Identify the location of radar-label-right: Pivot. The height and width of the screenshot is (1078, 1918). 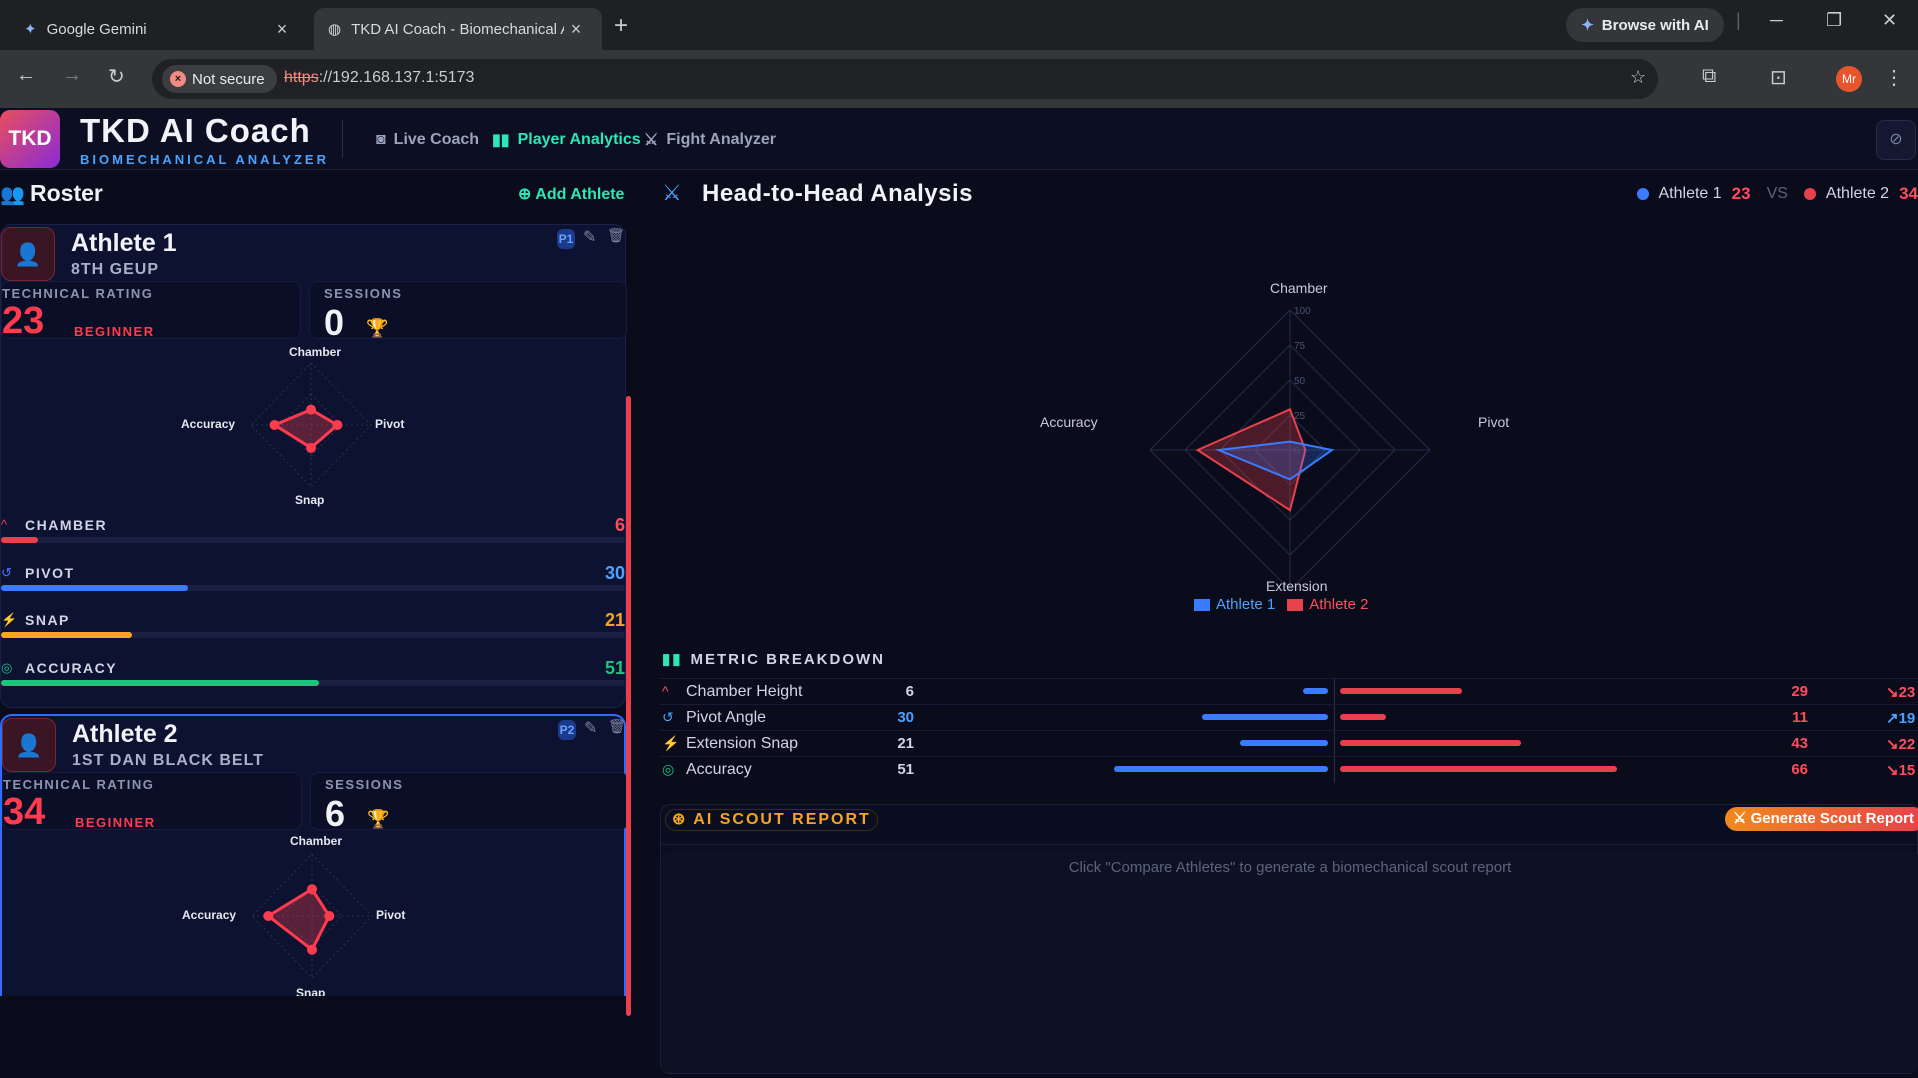
(391, 915).